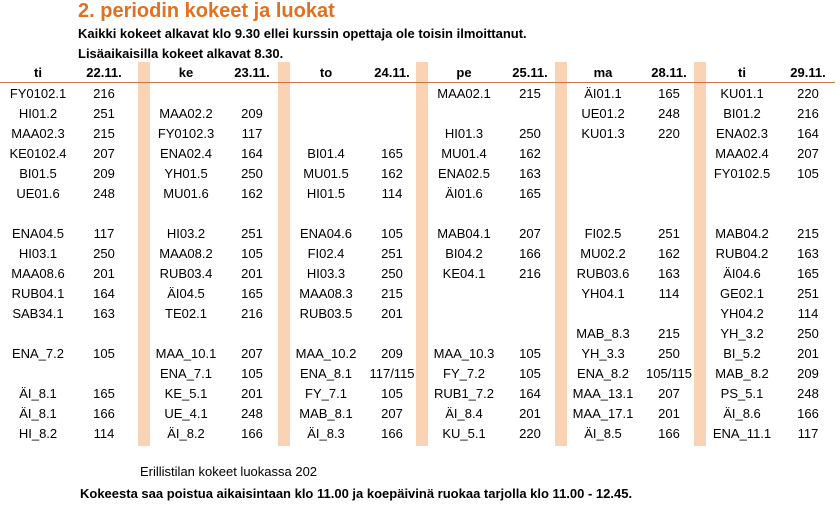  I want to click on course-code: SAB34.1, so click(38, 313).